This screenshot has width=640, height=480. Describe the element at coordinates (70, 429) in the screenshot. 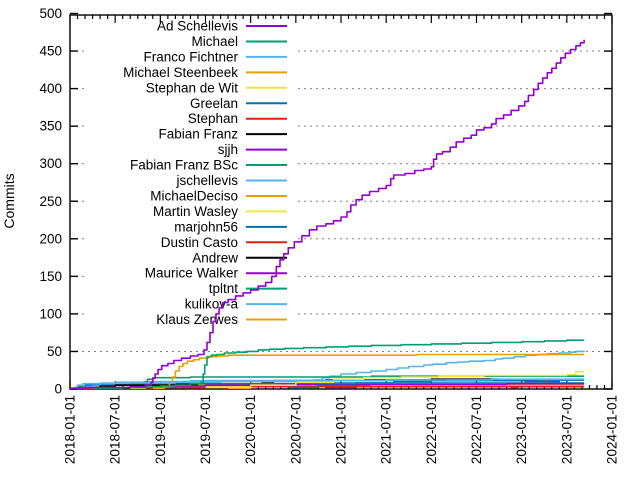

I see `x-tick-label: 2018-01-01` at that location.